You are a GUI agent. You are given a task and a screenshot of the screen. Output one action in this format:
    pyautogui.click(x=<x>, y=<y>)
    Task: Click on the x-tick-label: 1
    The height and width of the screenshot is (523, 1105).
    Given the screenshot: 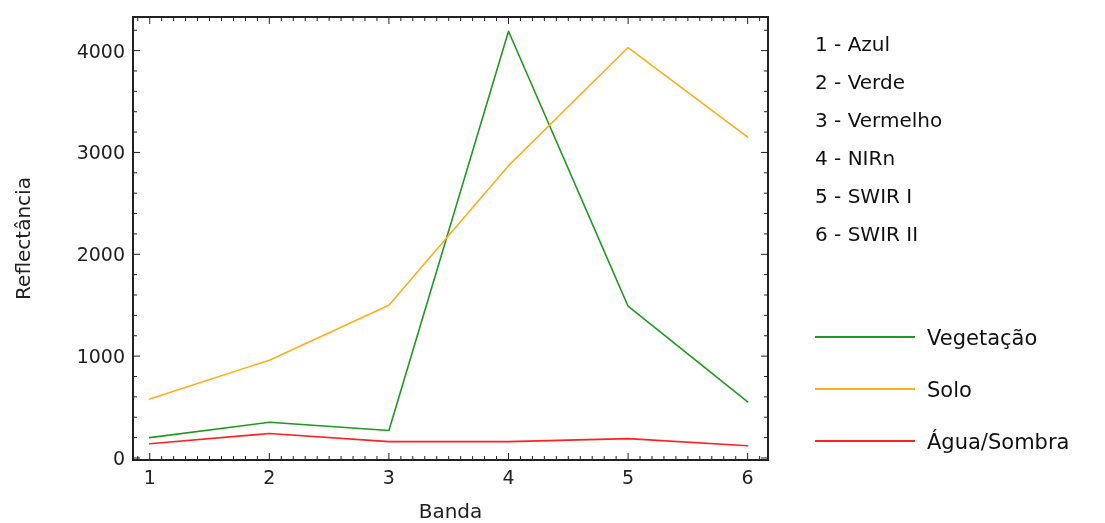 What is the action you would take?
    pyautogui.click(x=149, y=477)
    